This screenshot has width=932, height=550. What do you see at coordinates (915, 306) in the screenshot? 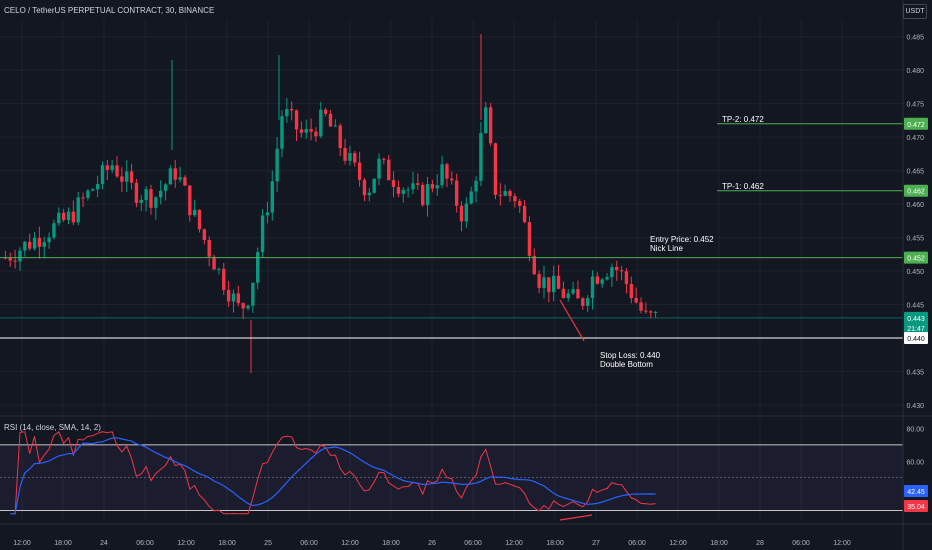
I see `price-tick-label: 0.445` at bounding box center [915, 306].